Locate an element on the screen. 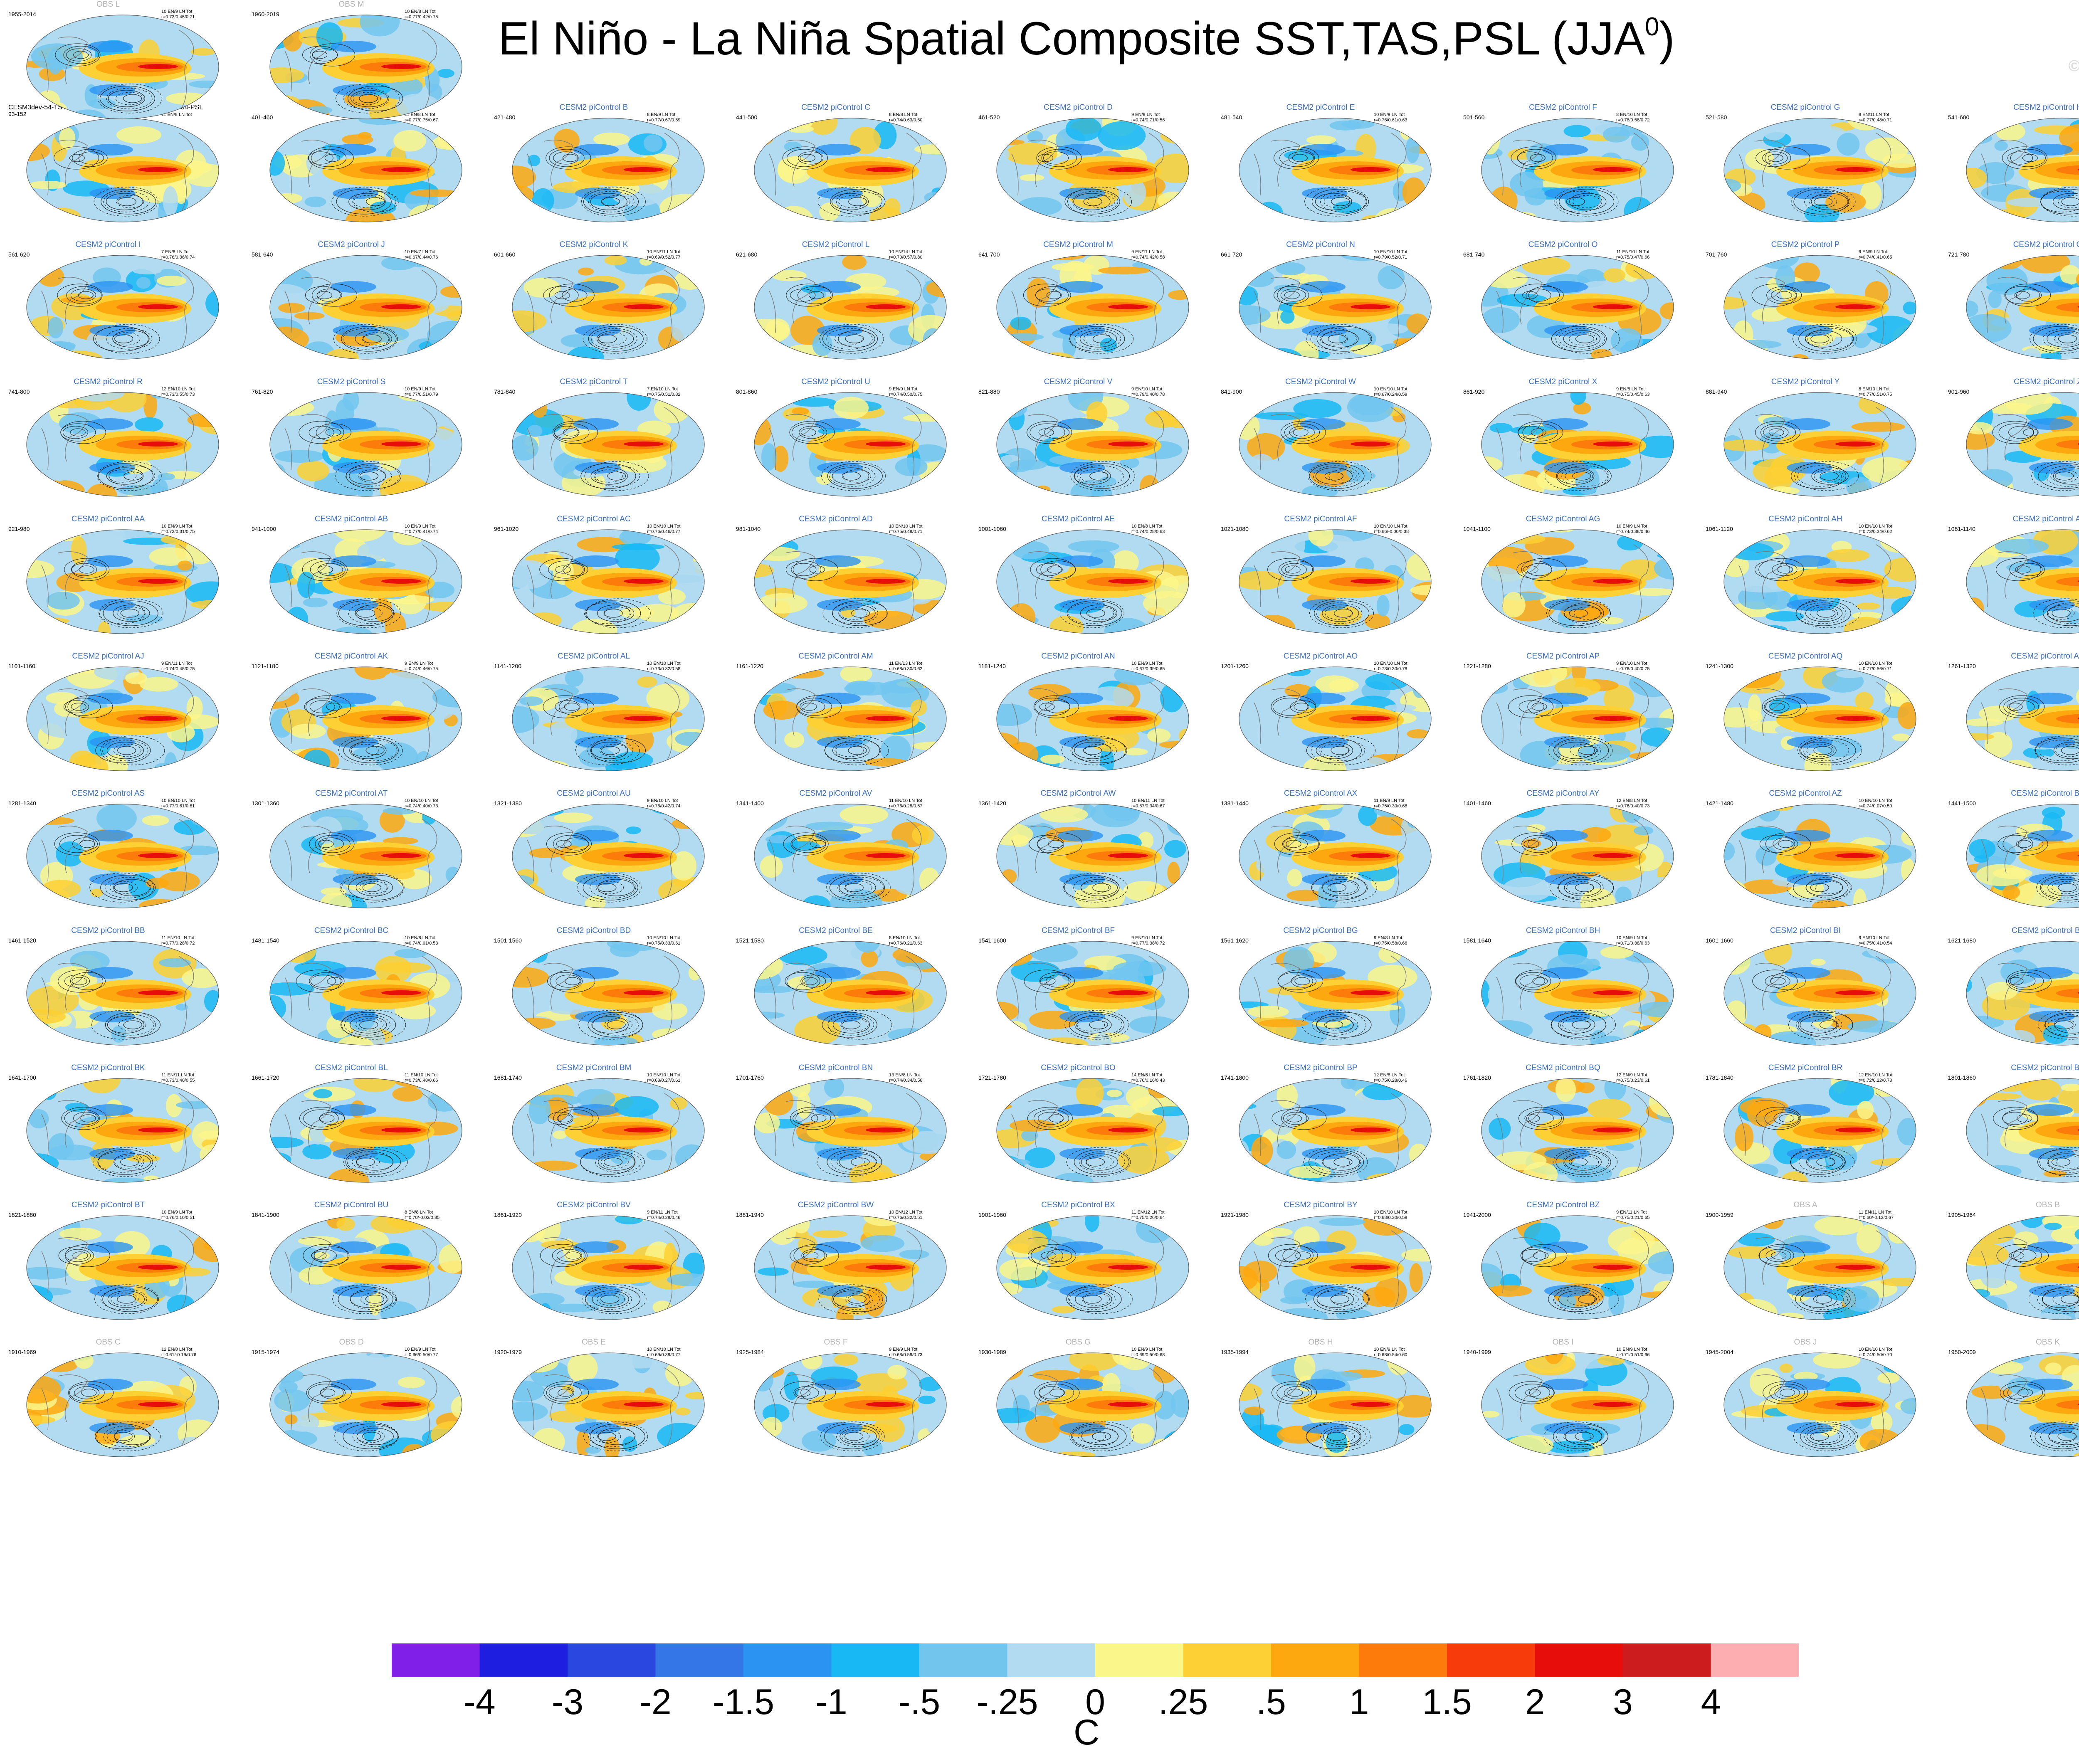 This screenshot has height=1764, width=2079. panel-years: 661-720 is located at coordinates (1232, 255).